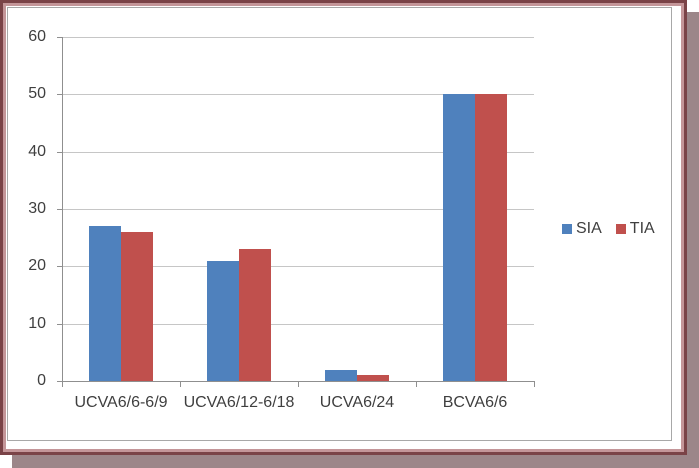  I want to click on legend-label: TIA, so click(642, 228).